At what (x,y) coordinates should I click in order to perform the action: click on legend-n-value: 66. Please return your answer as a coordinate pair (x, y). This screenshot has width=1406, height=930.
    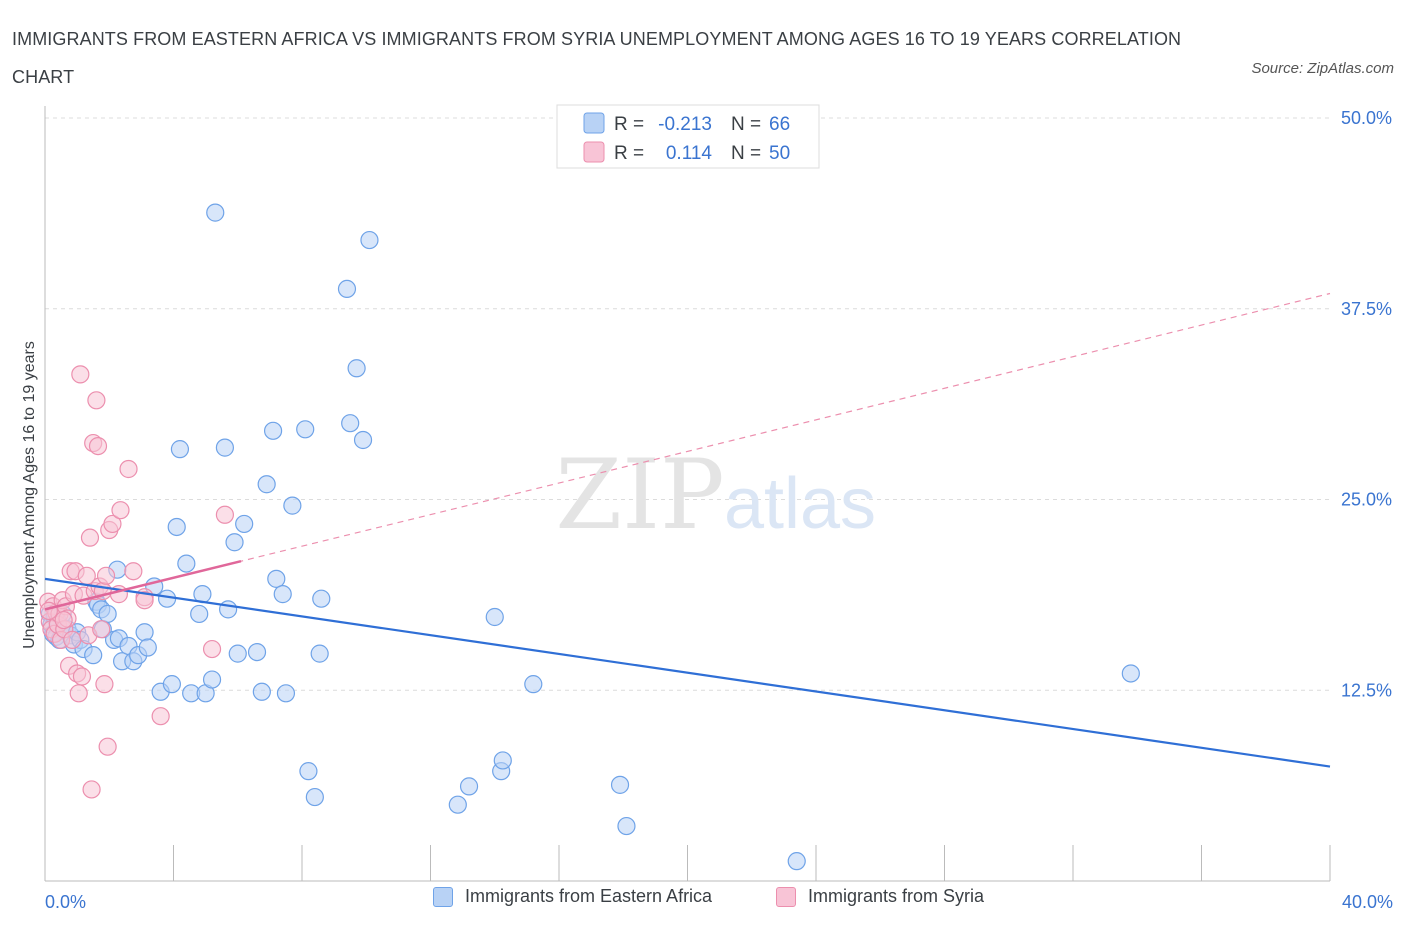
    Looking at the image, I should click on (779, 124).